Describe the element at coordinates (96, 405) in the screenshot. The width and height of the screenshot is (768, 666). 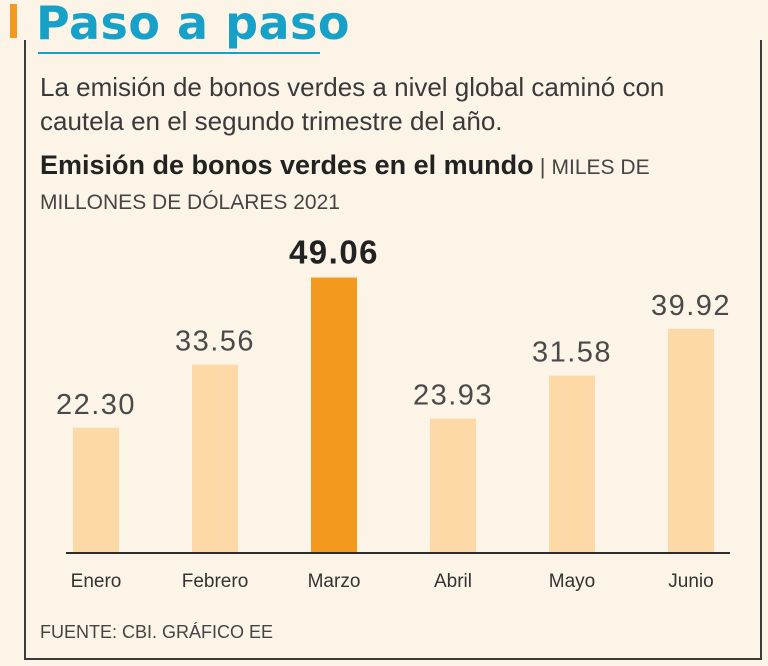
I see `value-label-enero: 22.30` at that location.